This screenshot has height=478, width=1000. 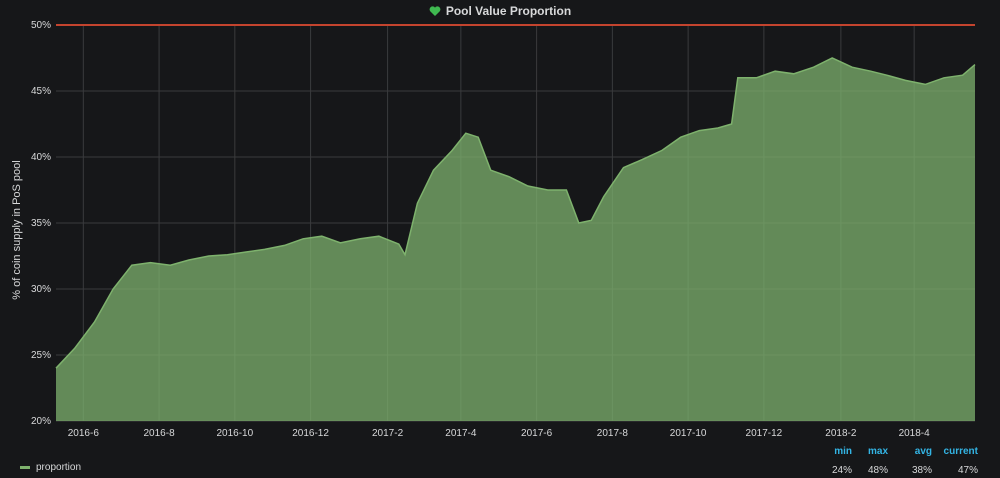 What do you see at coordinates (435, 11) in the screenshot?
I see `heart-icon` at bounding box center [435, 11].